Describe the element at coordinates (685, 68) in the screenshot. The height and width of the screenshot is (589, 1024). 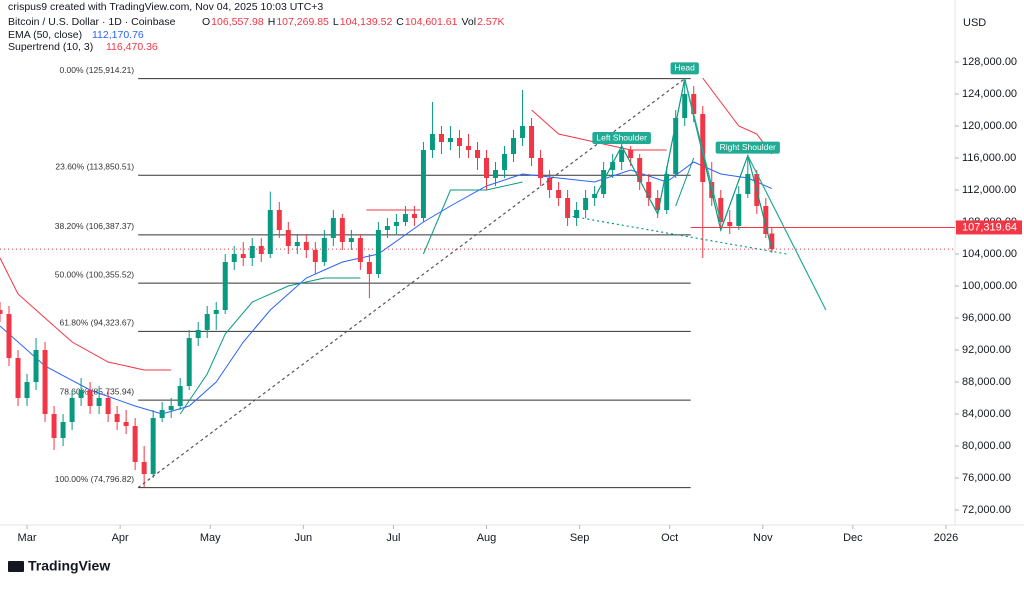
I see `pattern-label: Head` at that location.